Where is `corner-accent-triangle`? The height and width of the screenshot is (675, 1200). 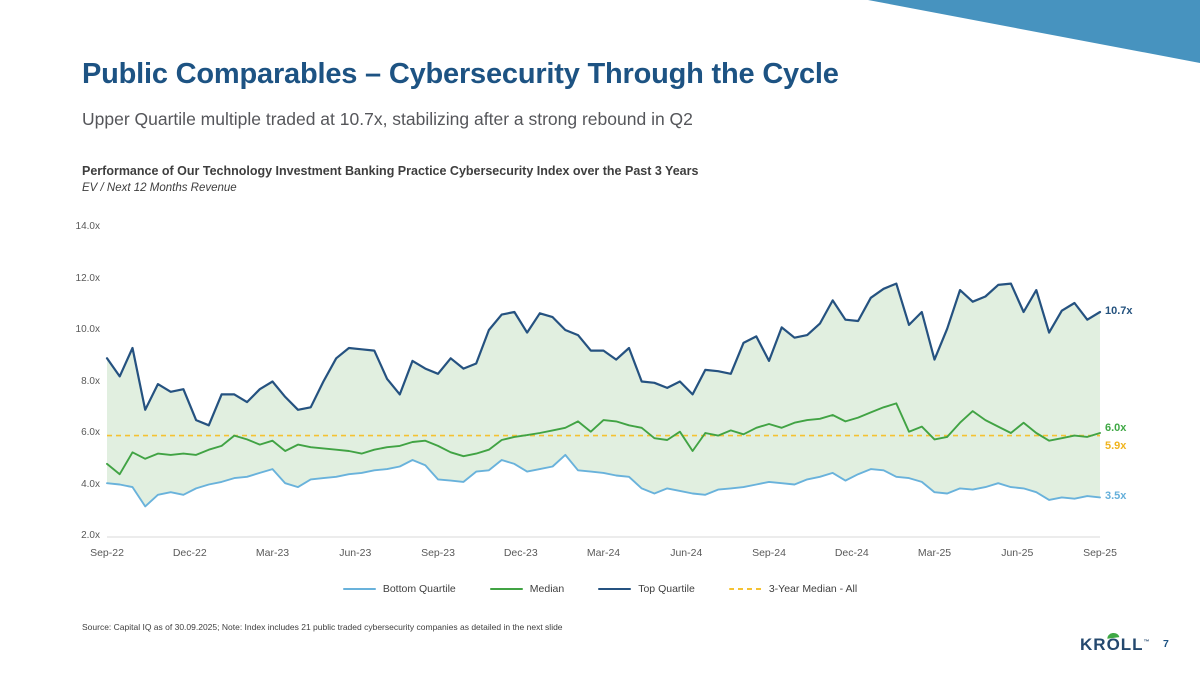
corner-accent-triangle is located at coordinates (1034, 31).